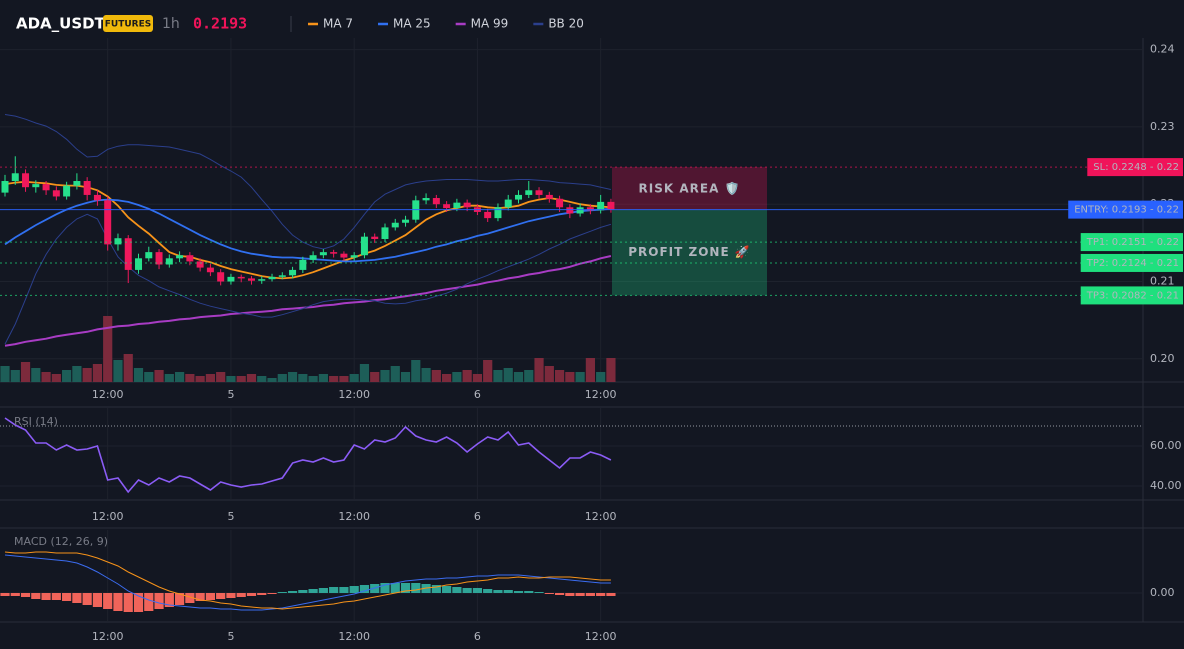 This screenshot has width=1184, height=649. Describe the element at coordinates (171, 24) in the screenshot. I see `interval: 1h` at that location.